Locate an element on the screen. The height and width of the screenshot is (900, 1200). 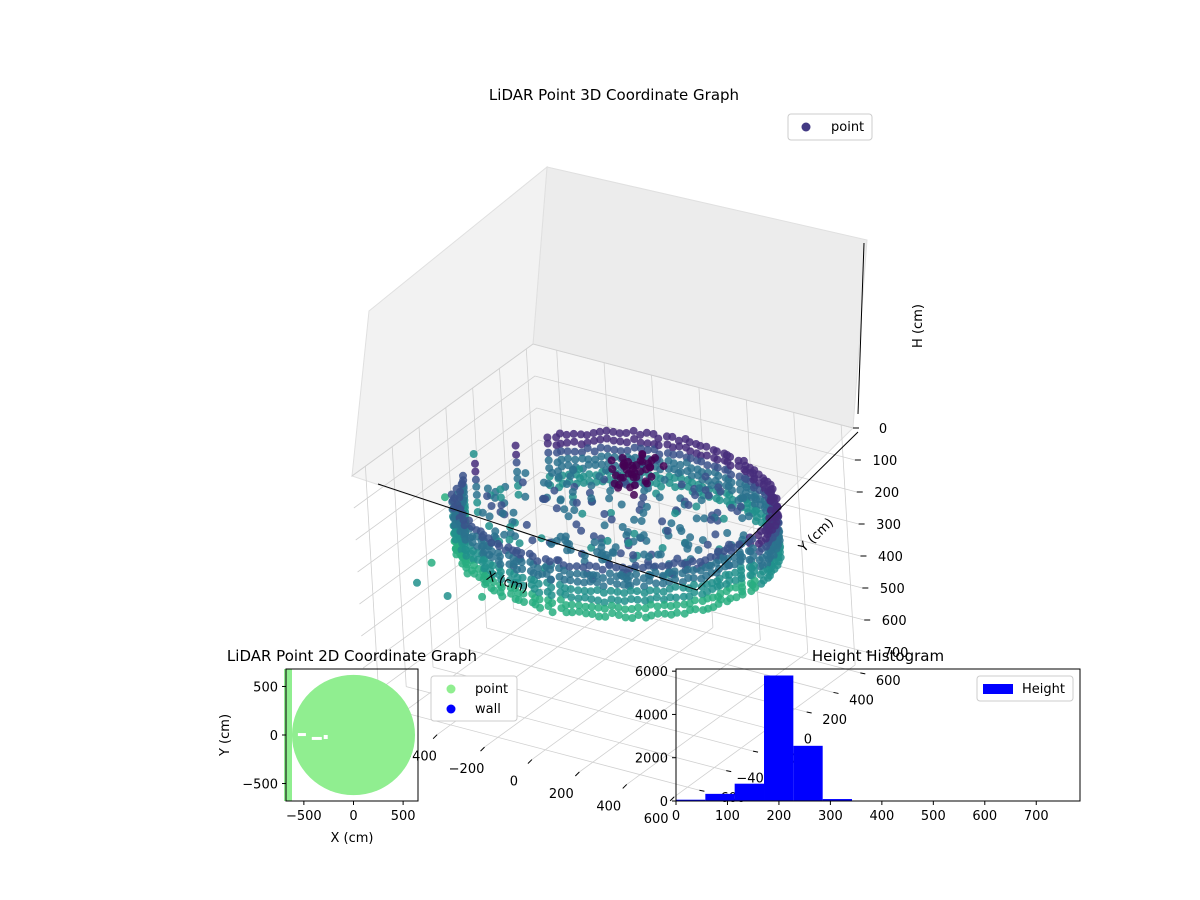
y-tick-label-3d: 400 is located at coordinates (861, 700).